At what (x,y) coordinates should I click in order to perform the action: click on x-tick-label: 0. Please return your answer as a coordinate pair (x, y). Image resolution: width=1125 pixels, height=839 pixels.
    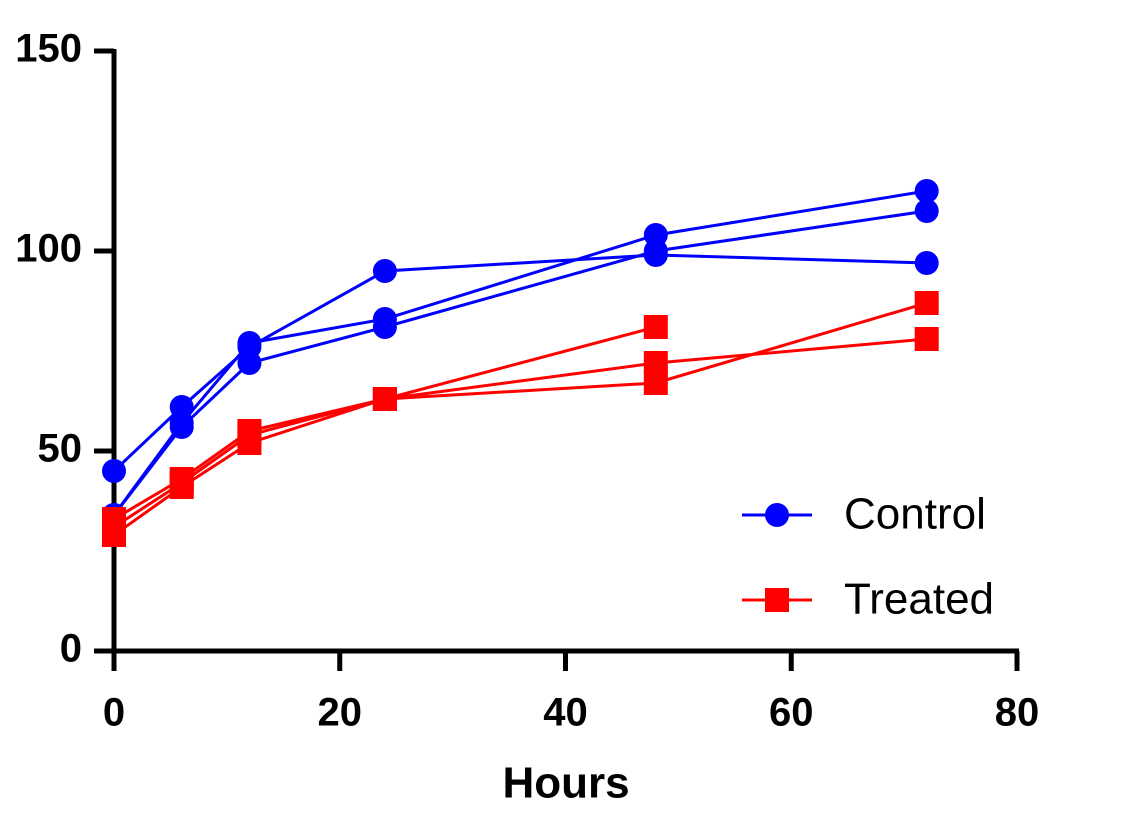
    Looking at the image, I should click on (114, 713).